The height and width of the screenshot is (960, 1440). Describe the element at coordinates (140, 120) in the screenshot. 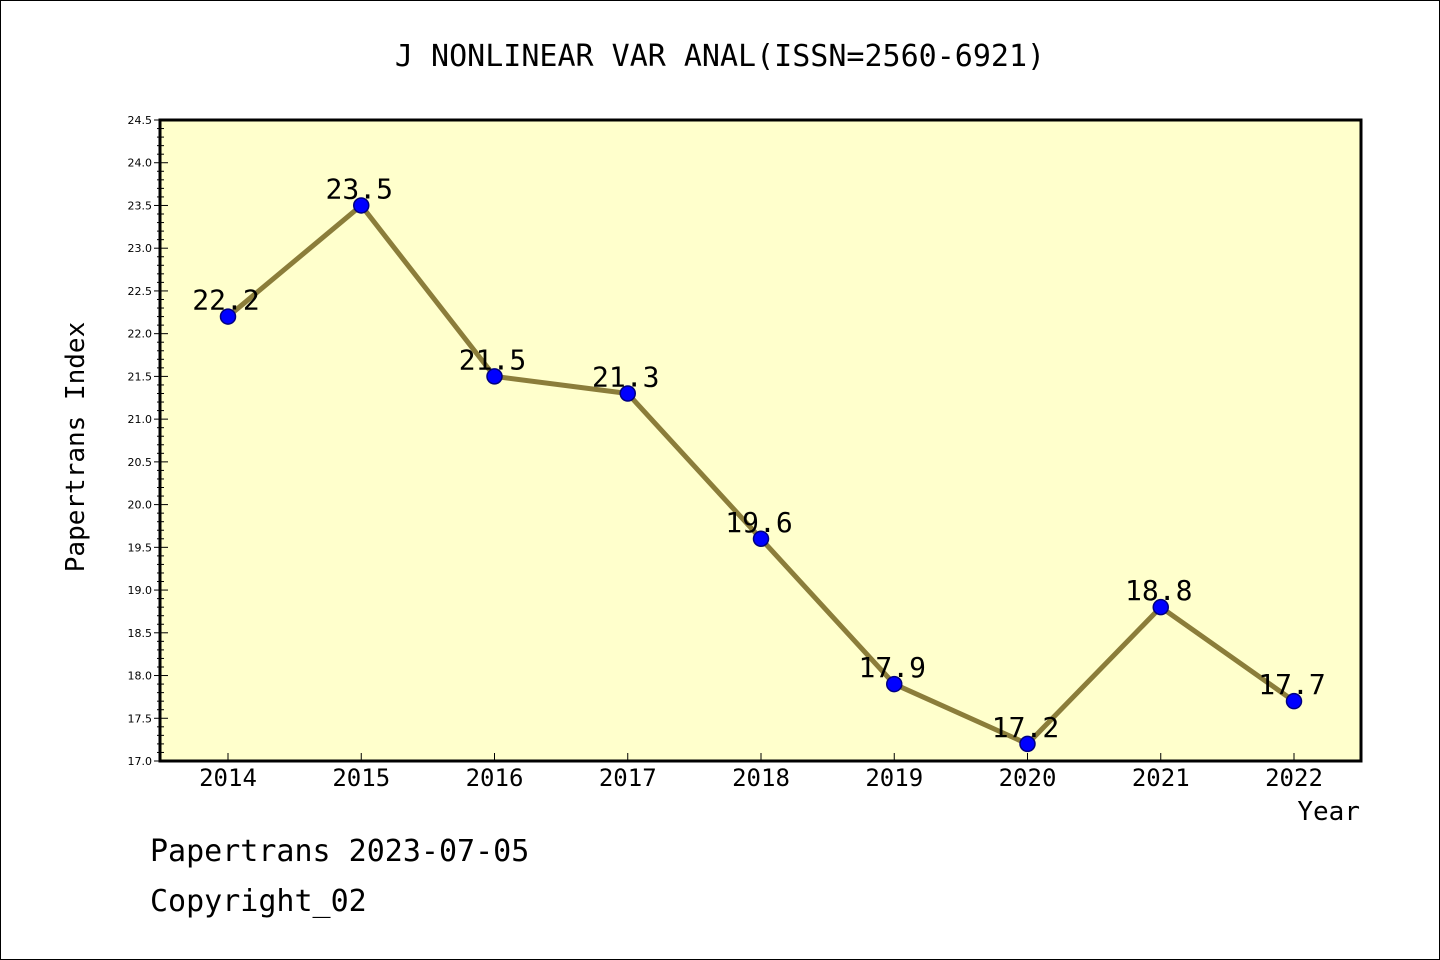

I see `y-tick-label: 24.5` at that location.